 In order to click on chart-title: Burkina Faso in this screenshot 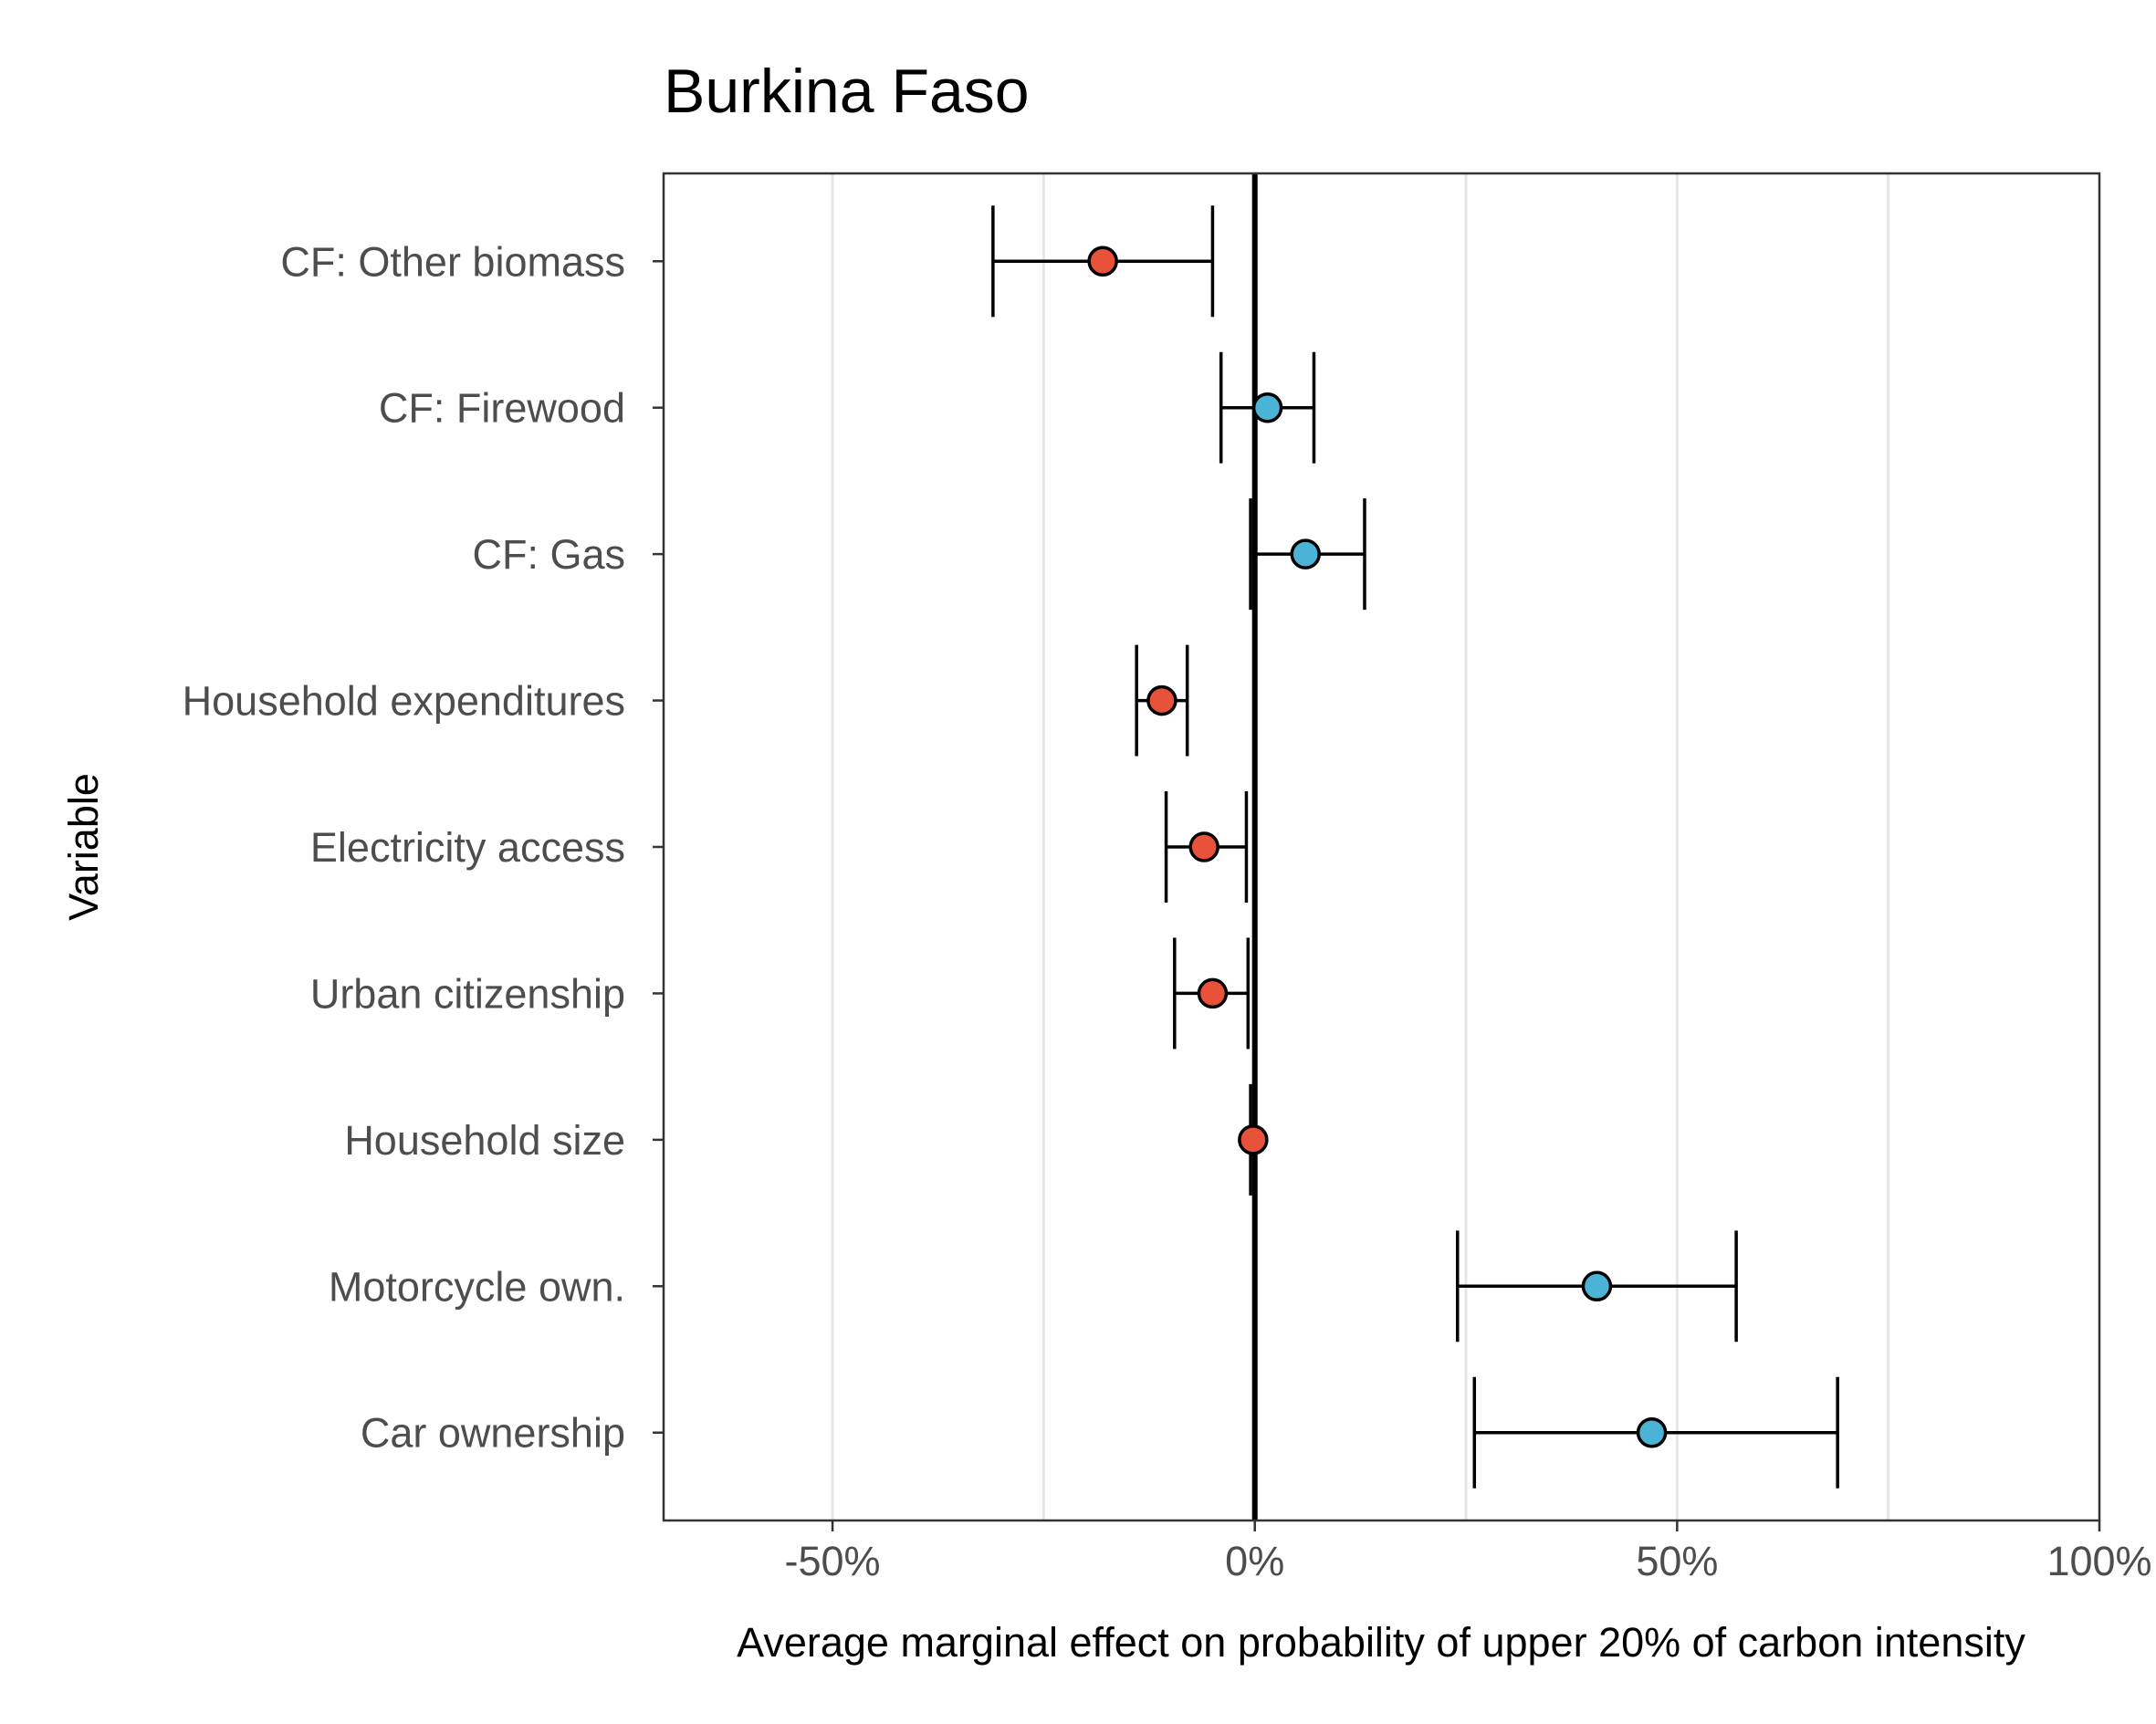, I will do `click(847, 91)`.